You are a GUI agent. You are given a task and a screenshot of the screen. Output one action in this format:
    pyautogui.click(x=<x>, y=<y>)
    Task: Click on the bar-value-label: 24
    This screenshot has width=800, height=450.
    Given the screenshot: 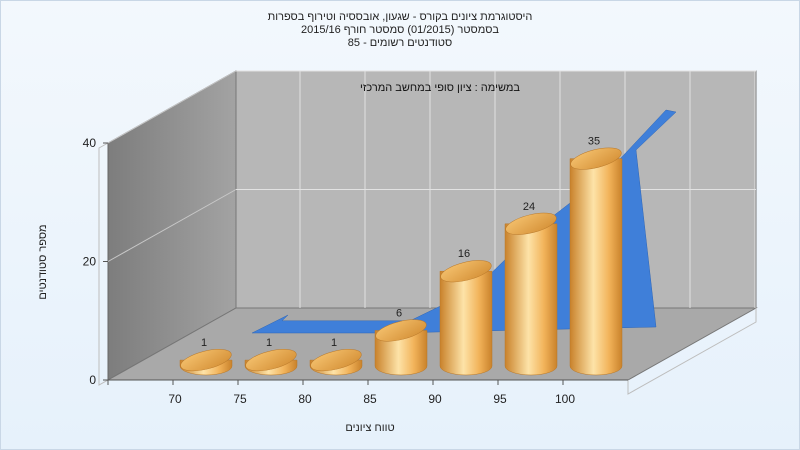 What is the action you would take?
    pyautogui.click(x=529, y=207)
    